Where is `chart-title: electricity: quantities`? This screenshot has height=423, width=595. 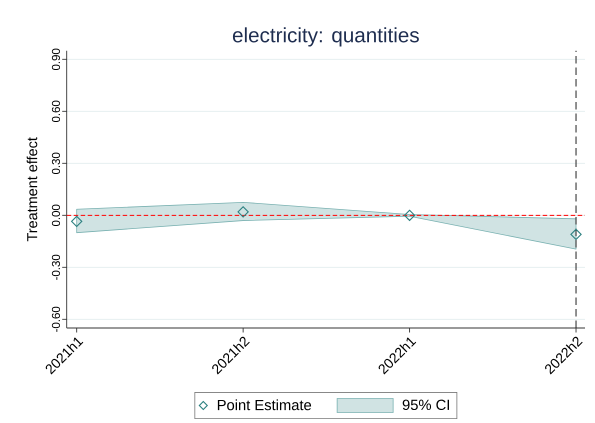 chart-title: electricity: quantities is located at coordinates (325, 37).